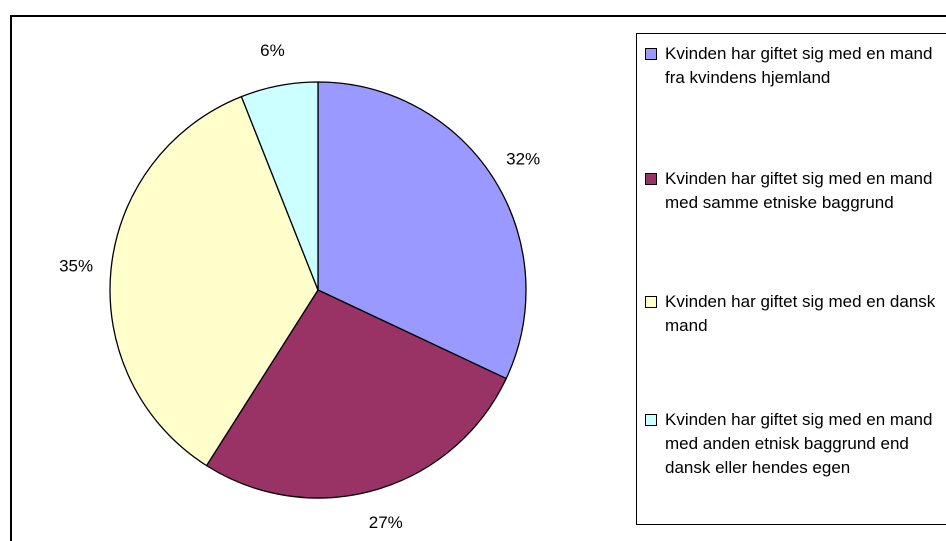 The image size is (946, 541). I want to click on data-label: 35%, so click(76, 266).